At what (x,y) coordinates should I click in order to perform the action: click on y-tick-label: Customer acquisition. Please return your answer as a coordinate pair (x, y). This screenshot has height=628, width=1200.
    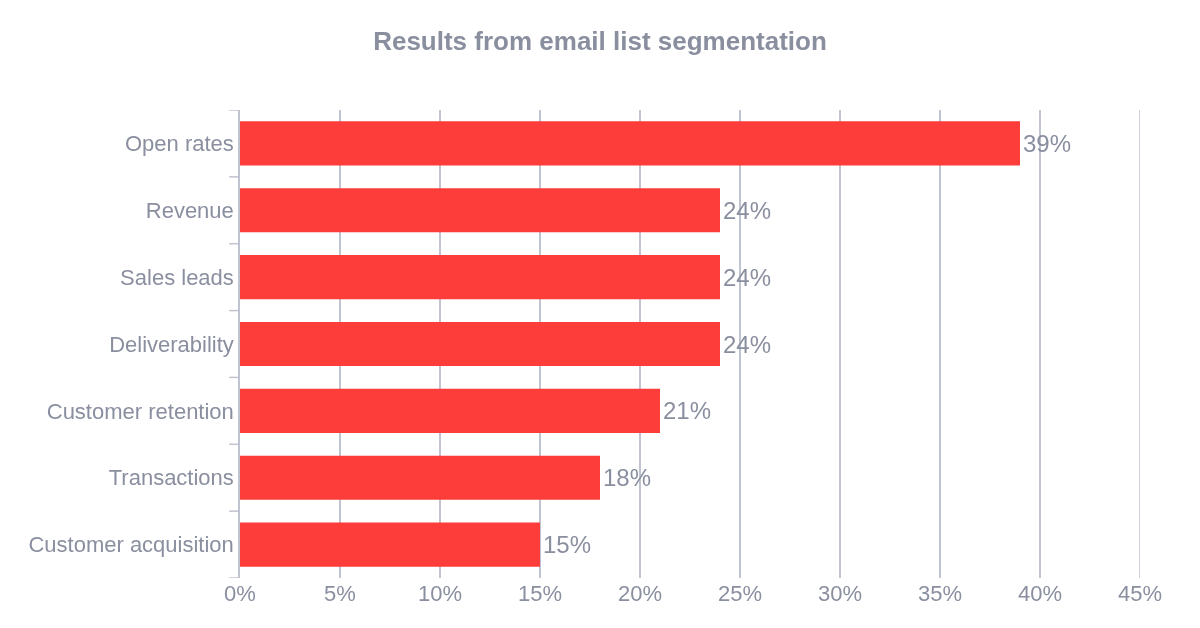
    Looking at the image, I should click on (131, 545).